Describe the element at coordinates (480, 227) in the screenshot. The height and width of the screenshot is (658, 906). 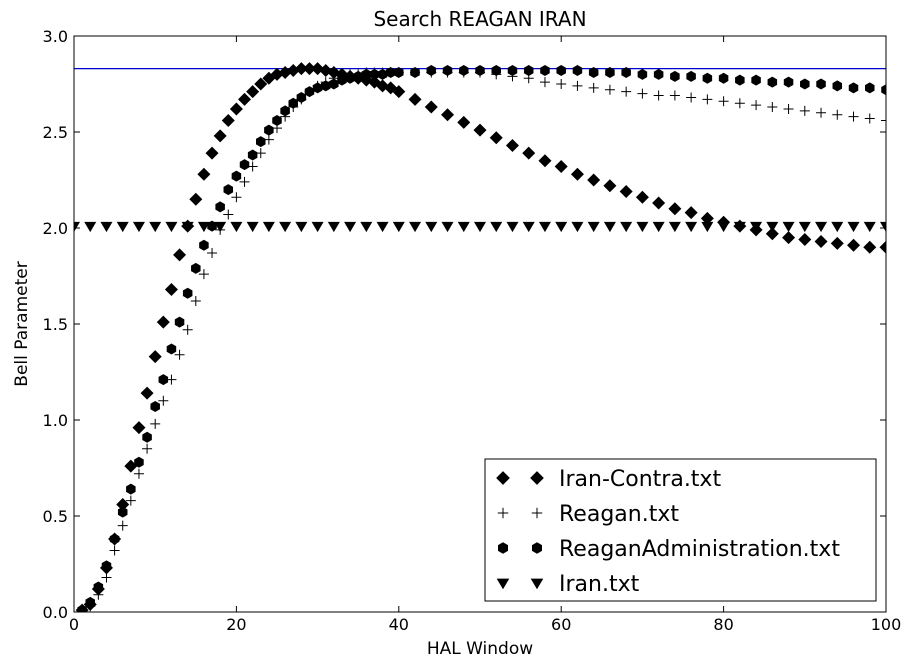
I see `series-triangle-down` at that location.